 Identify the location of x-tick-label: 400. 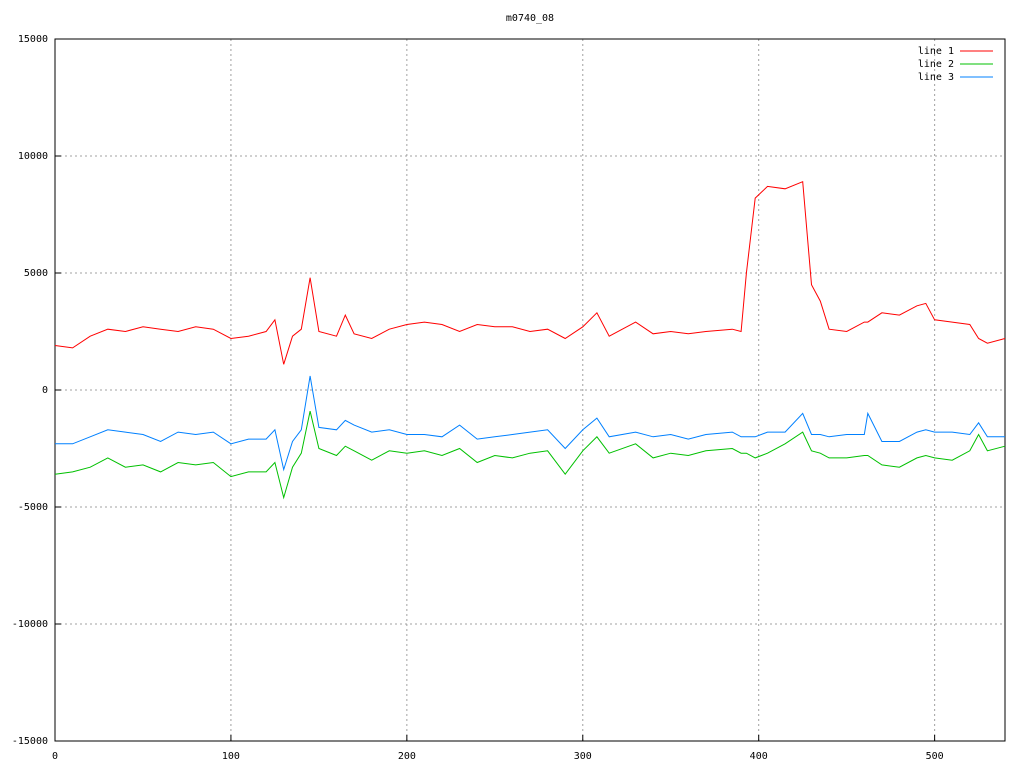
(759, 756).